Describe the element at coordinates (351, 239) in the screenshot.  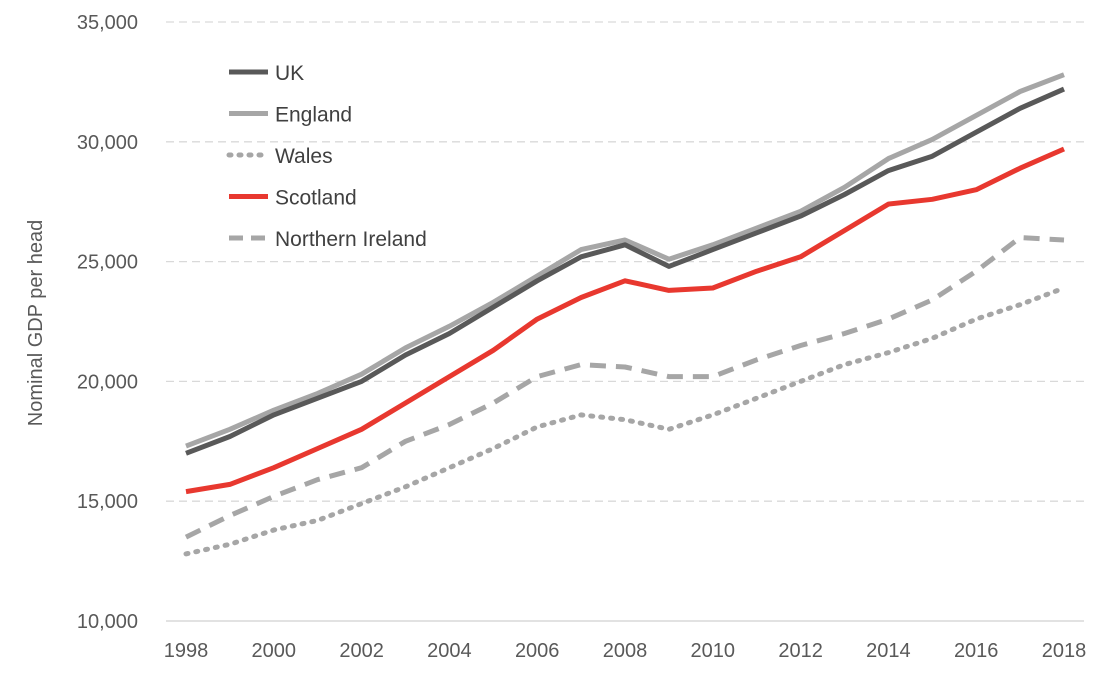
I see `legend-label: Northern Ireland` at that location.